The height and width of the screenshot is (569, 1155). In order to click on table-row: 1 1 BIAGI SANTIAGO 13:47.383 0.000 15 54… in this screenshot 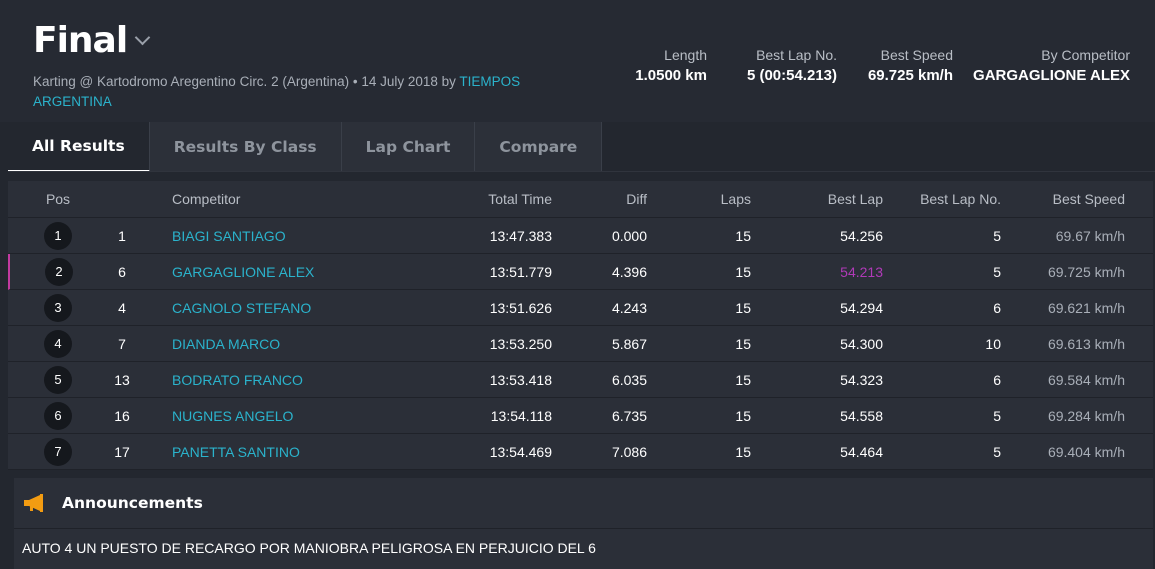, I will do `click(580, 236)`.